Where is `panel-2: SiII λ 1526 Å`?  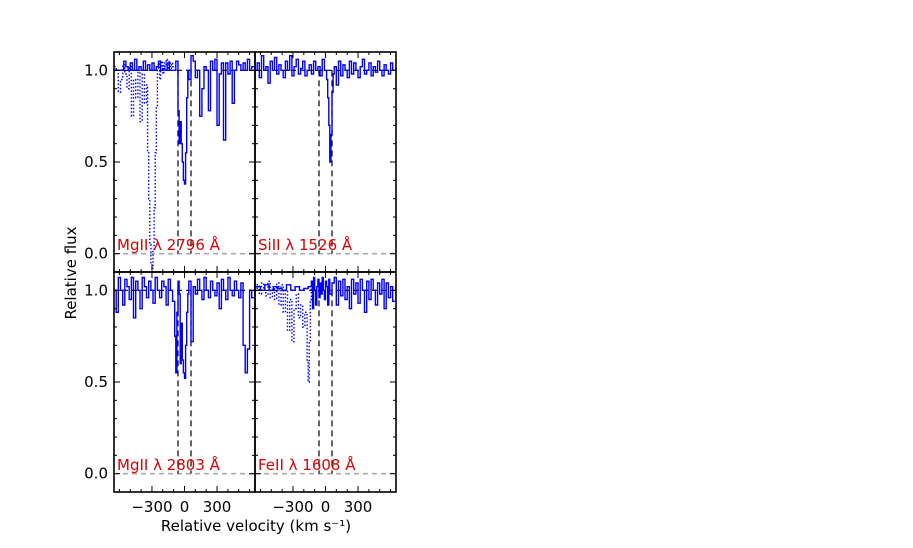
panel-2: SiII λ 1526 Å is located at coordinates (325, 162).